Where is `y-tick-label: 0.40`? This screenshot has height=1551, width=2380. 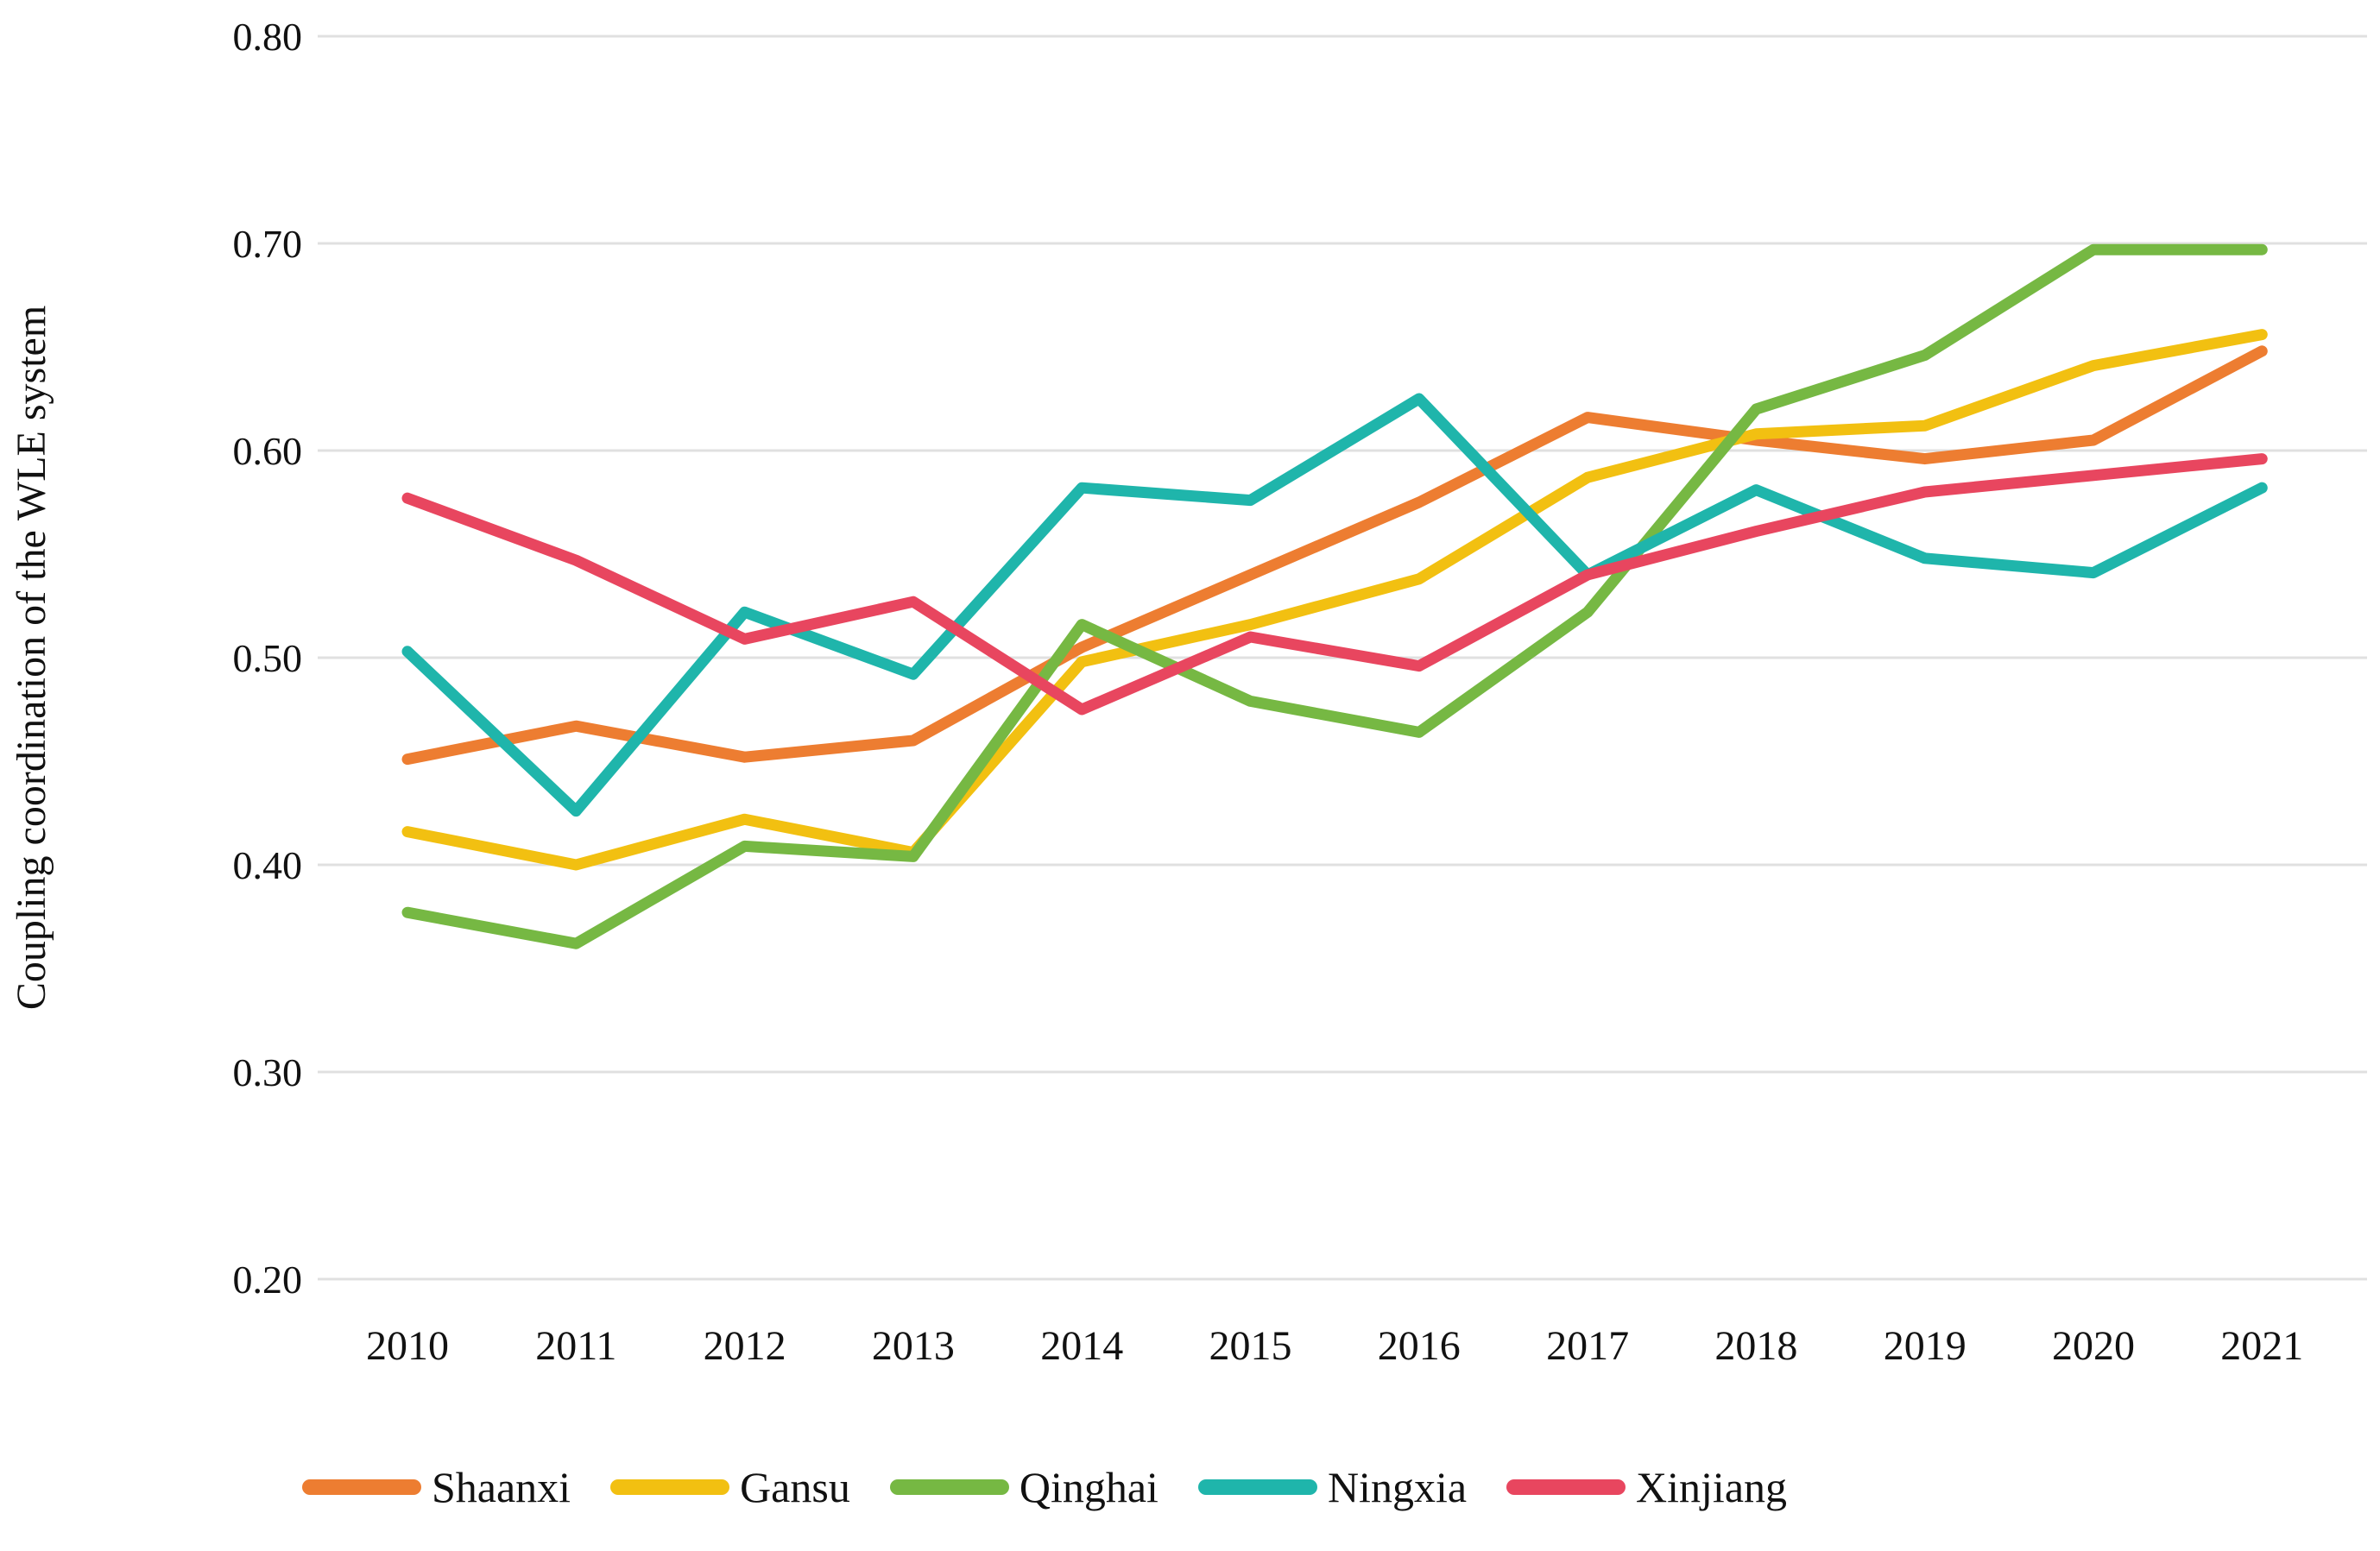 y-tick-label: 0.40 is located at coordinates (268, 865).